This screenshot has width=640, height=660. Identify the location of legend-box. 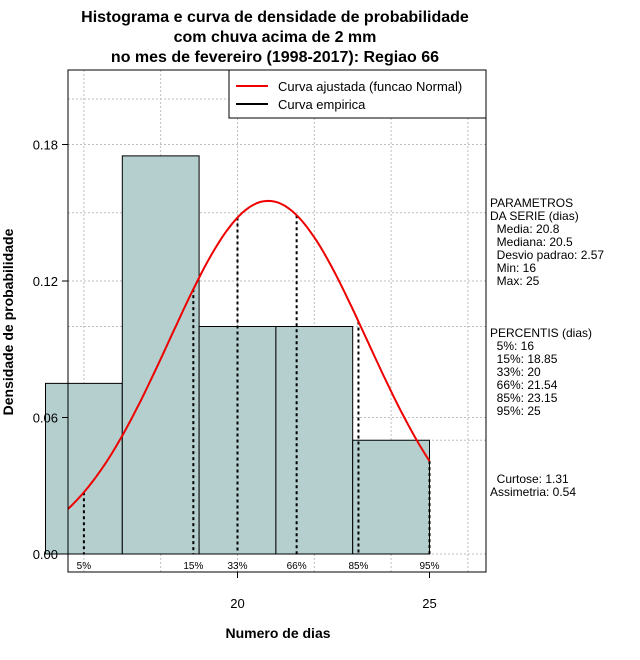
(357, 94).